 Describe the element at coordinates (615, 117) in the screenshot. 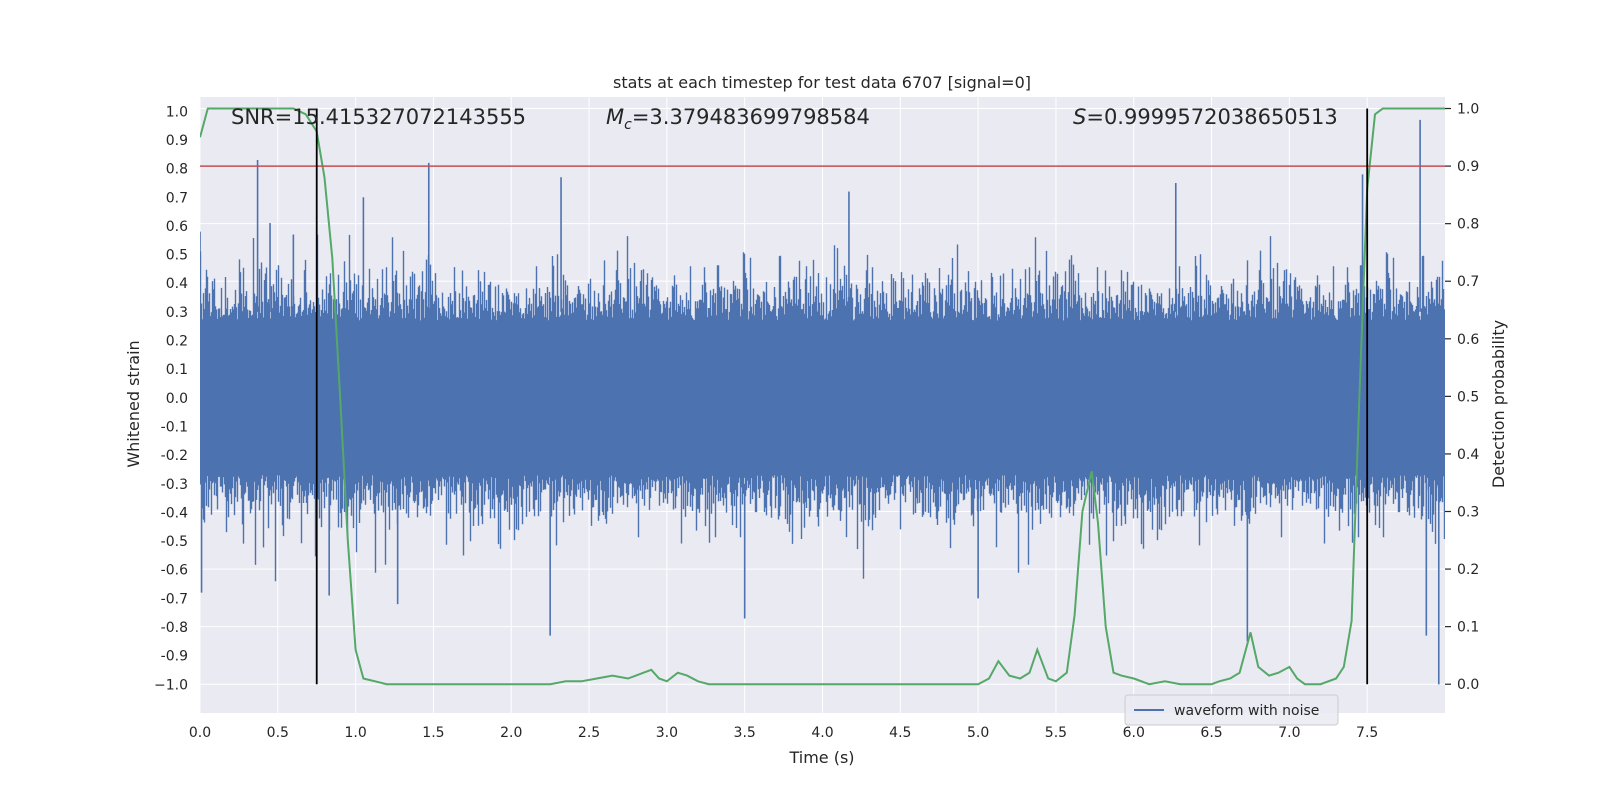

I see `mc-symbol: M` at that location.